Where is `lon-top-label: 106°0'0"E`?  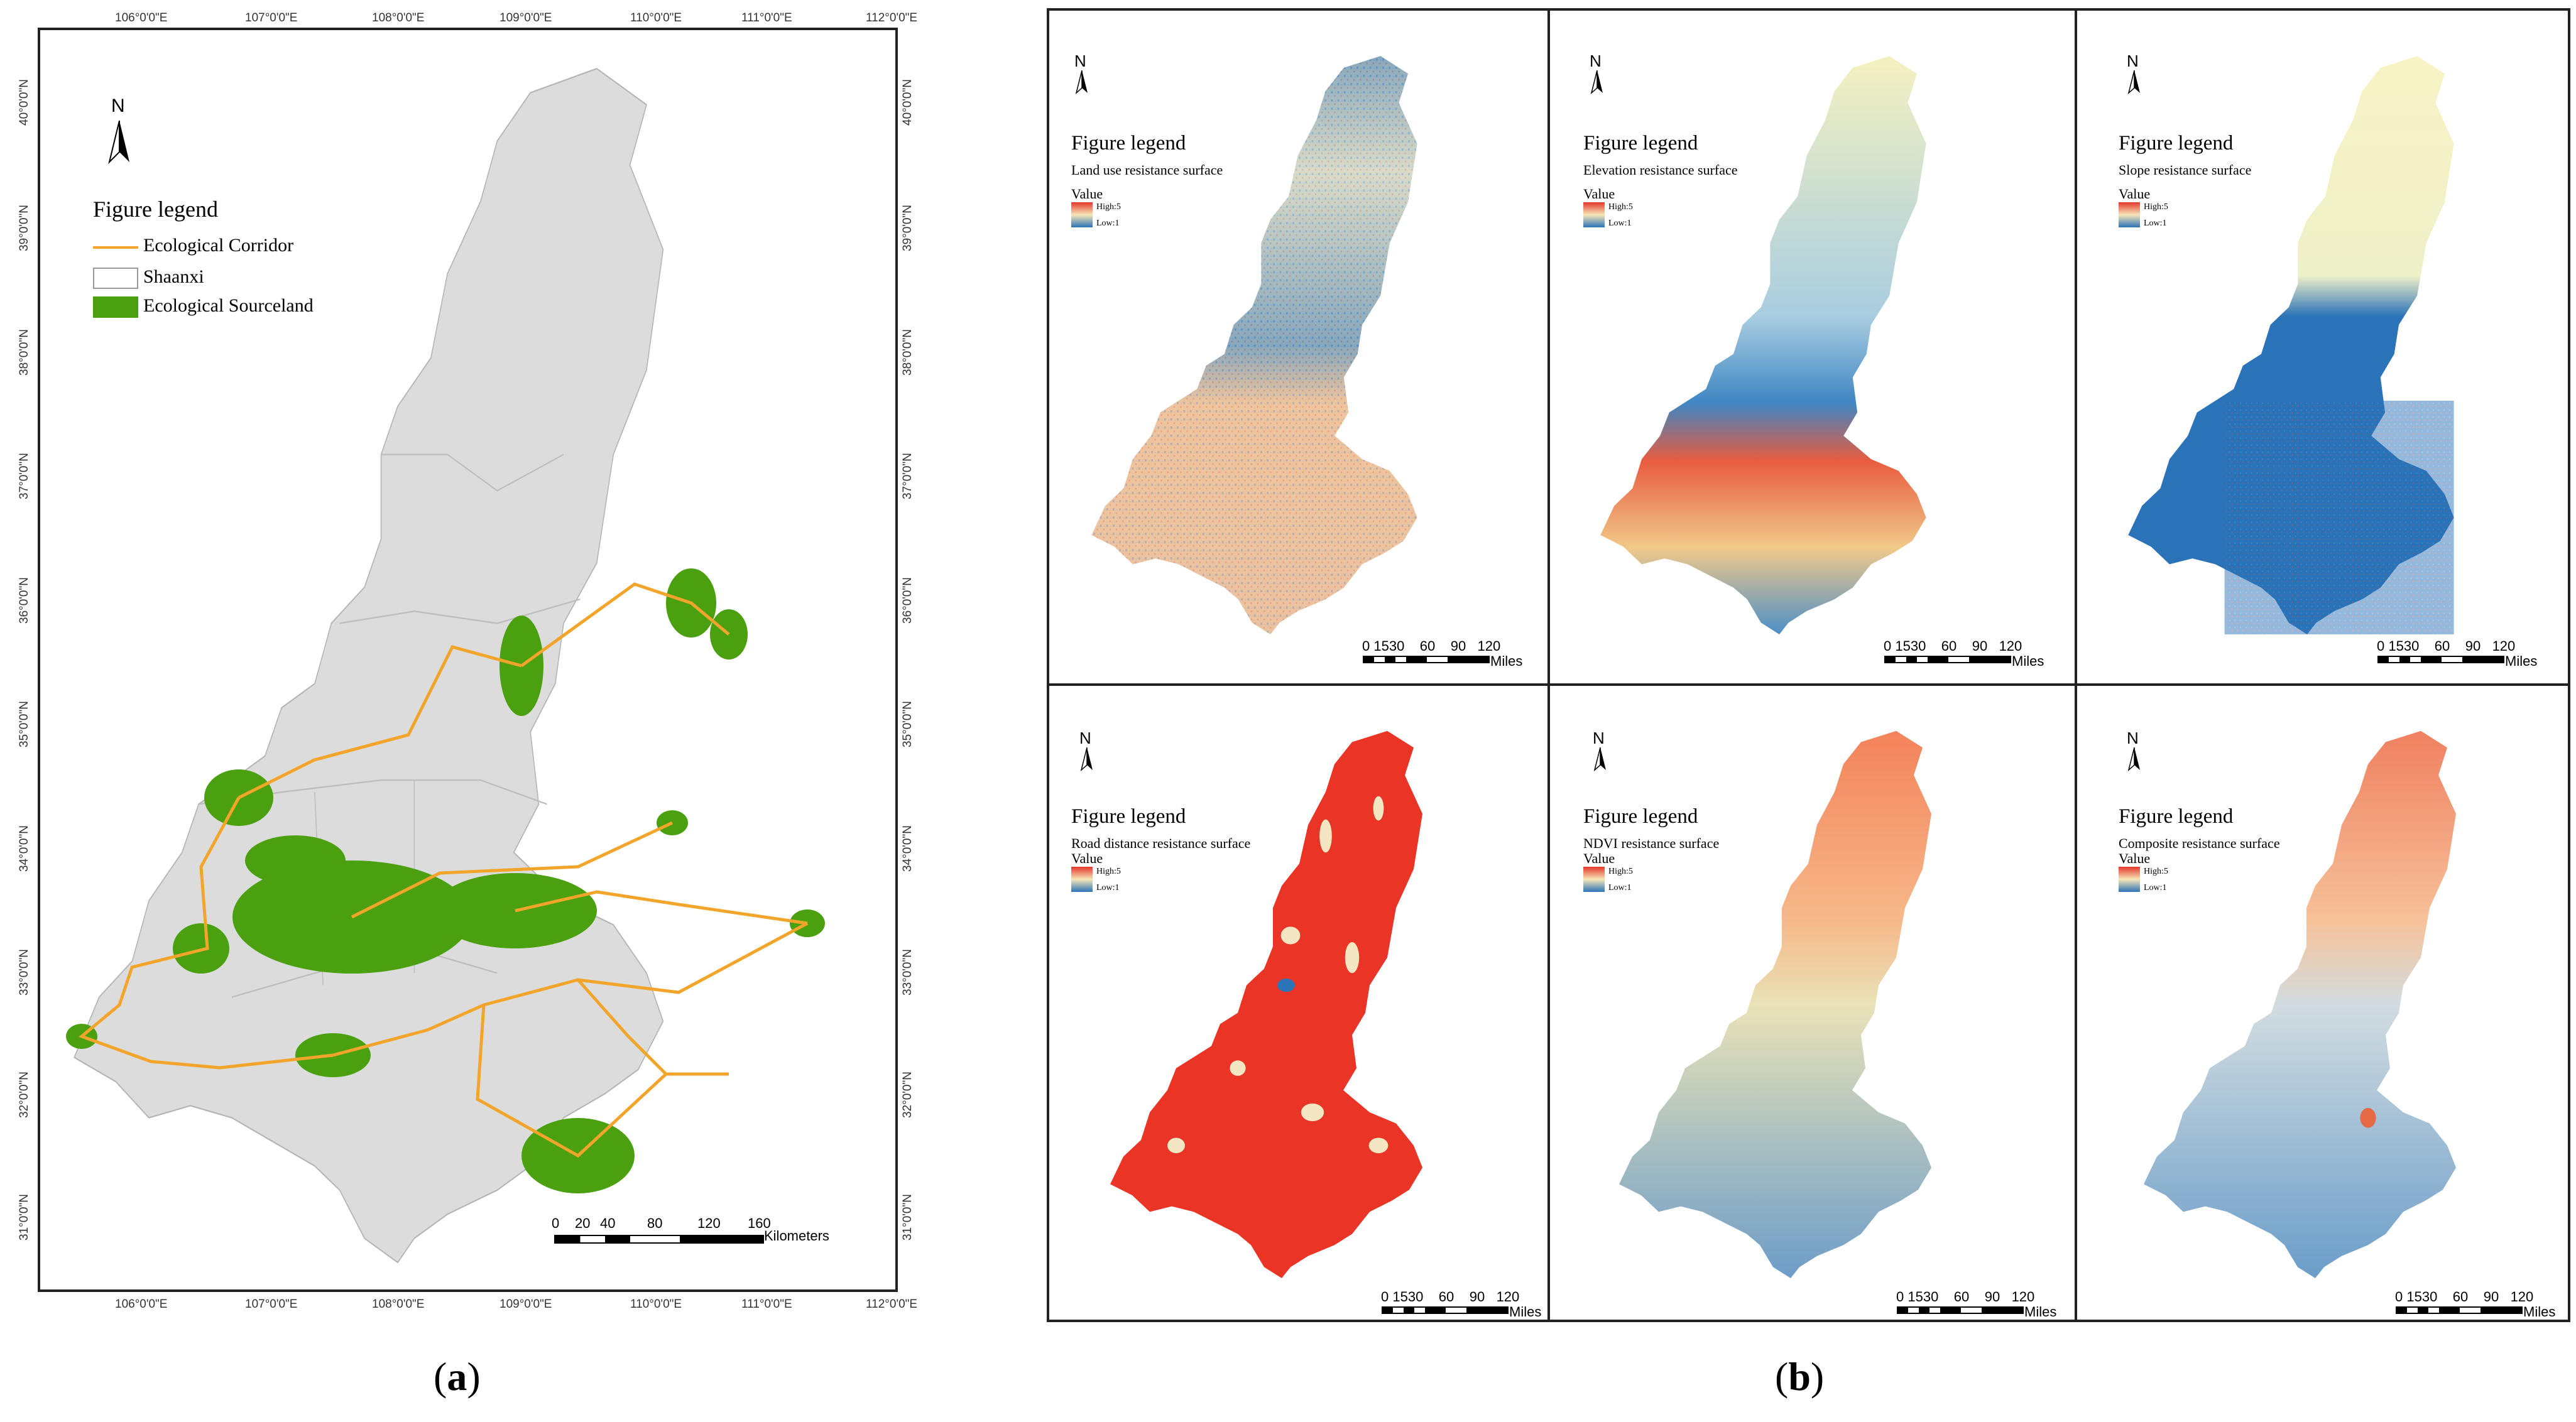 lon-top-label: 106°0'0"E is located at coordinates (141, 17).